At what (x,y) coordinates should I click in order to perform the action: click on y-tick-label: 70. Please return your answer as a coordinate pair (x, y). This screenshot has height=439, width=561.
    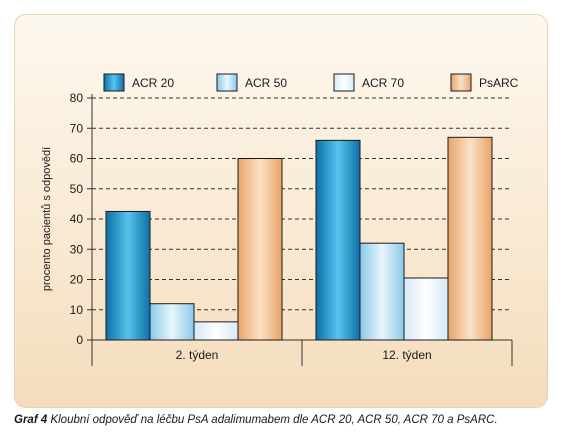
    Looking at the image, I should click on (77, 128).